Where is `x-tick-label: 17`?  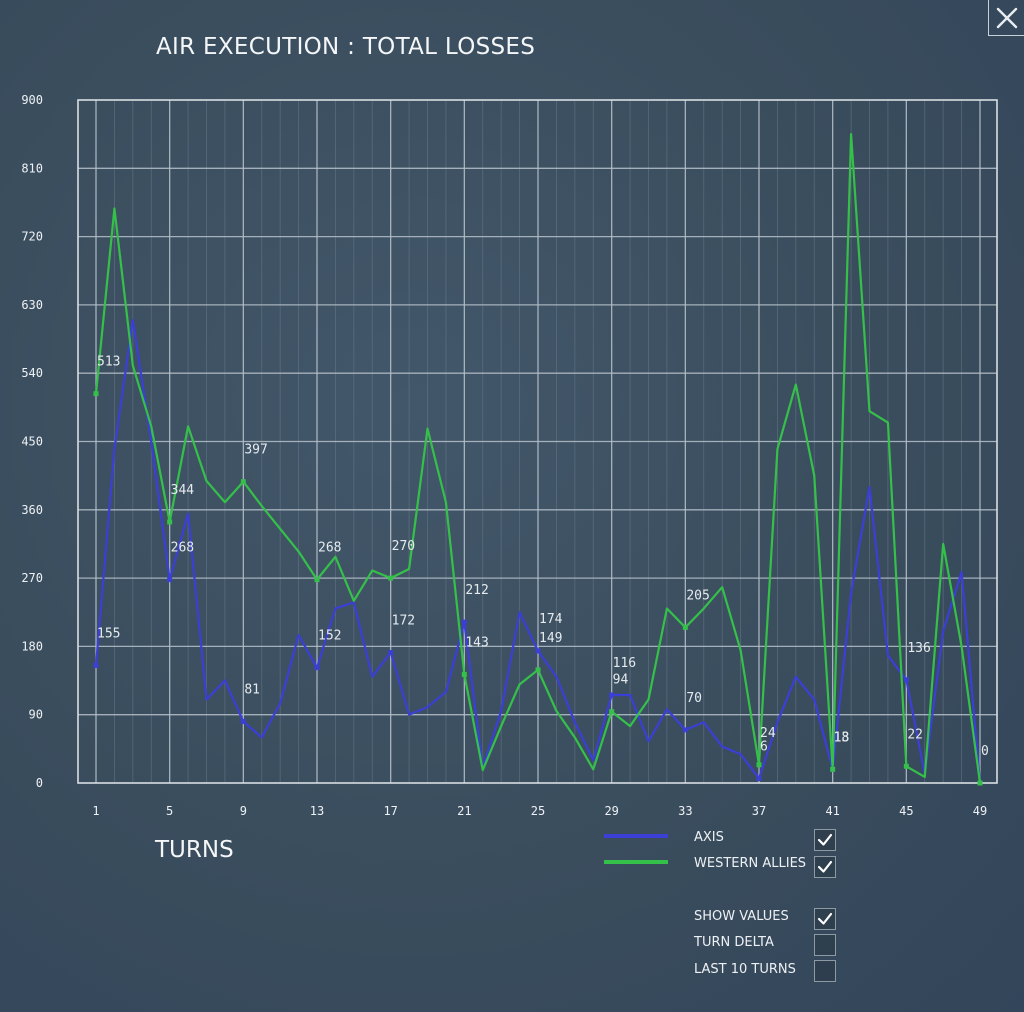 x-tick-label: 17 is located at coordinates (390, 811).